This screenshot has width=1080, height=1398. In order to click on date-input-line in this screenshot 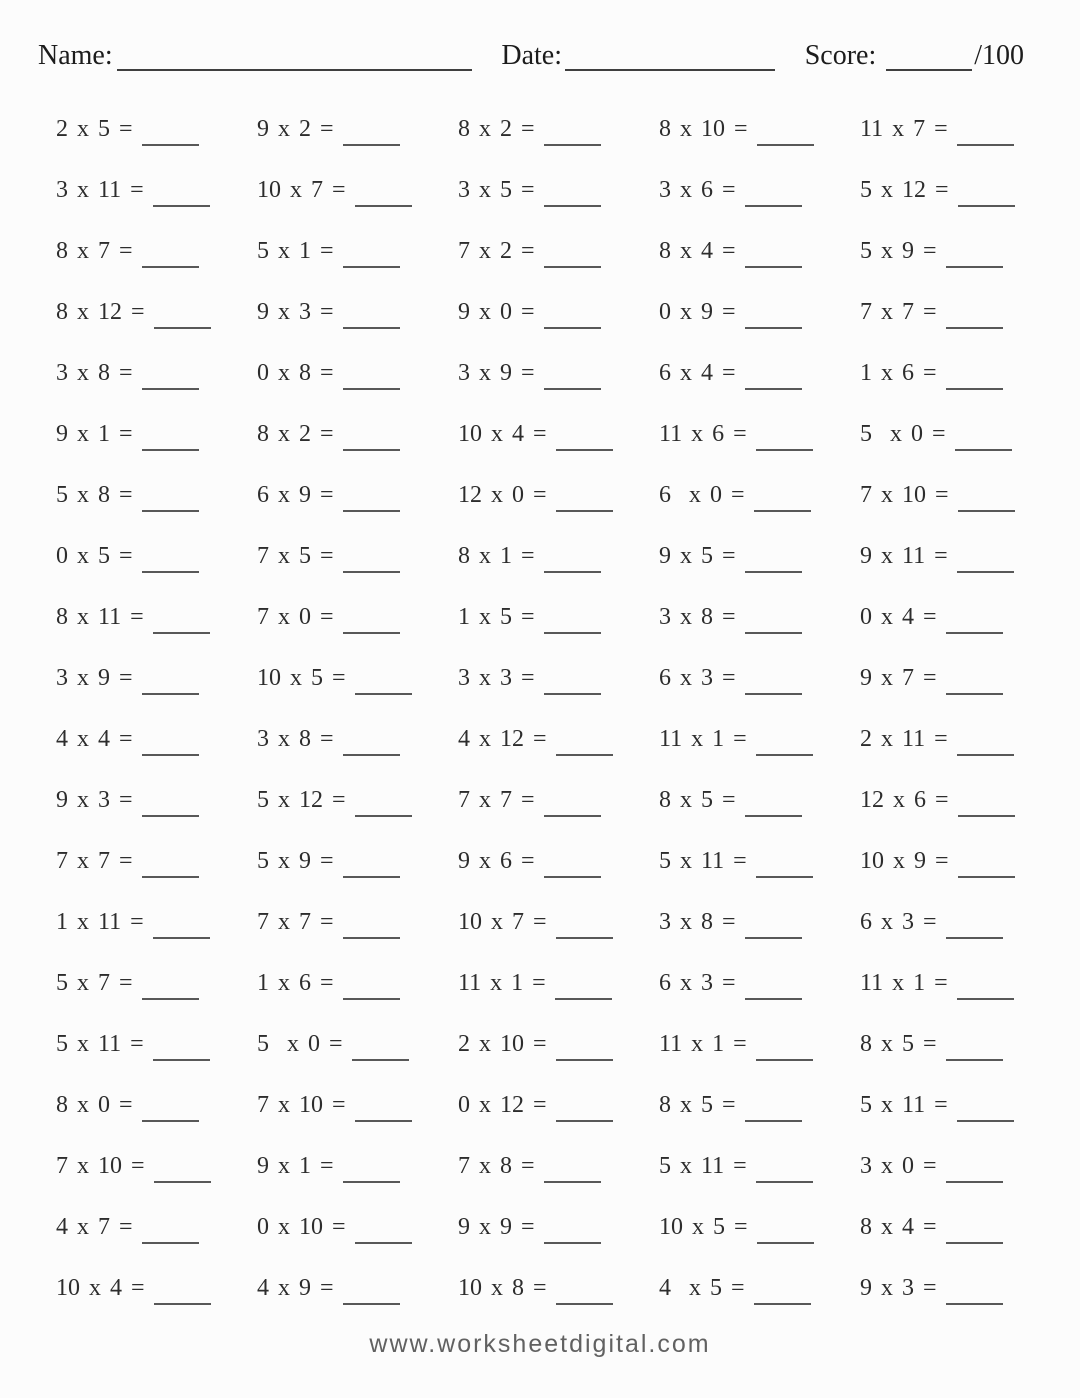, I will do `click(669, 66)`.